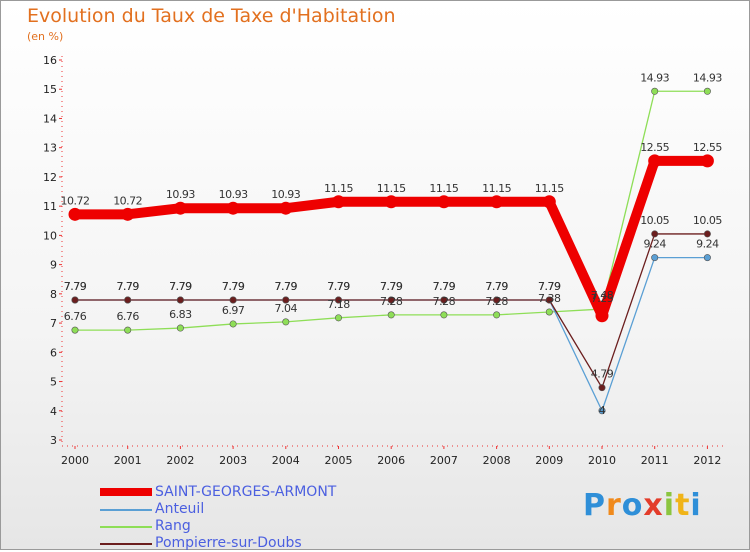 The width and height of the screenshot is (750, 552). Describe the element at coordinates (246, 492) in the screenshot. I see `legend-label: SAINT-GEORGES-ARMONT` at that location.